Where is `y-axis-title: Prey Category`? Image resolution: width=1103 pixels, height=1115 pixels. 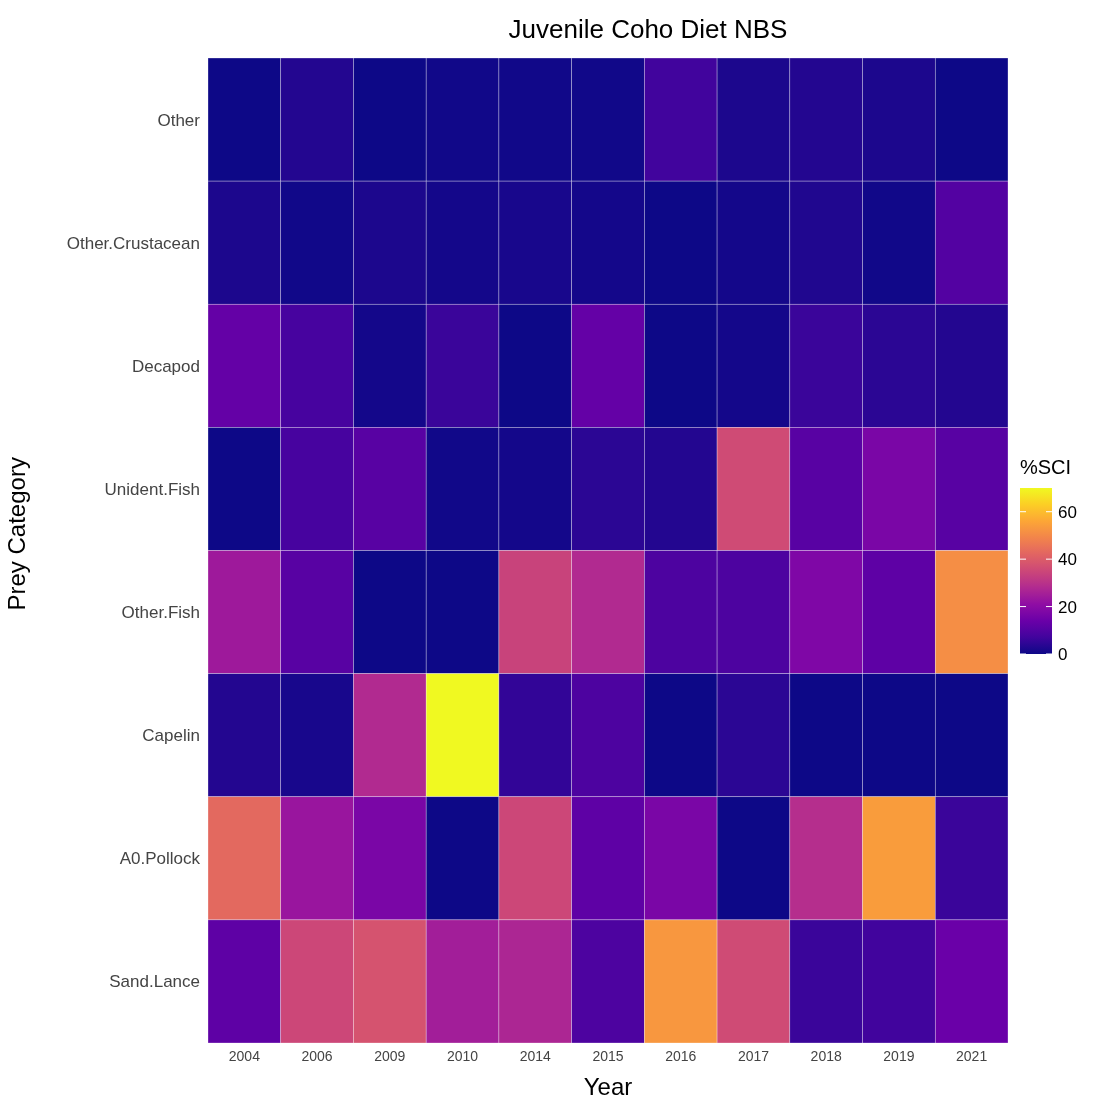 y-axis-title: Prey Category is located at coordinates (16, 534).